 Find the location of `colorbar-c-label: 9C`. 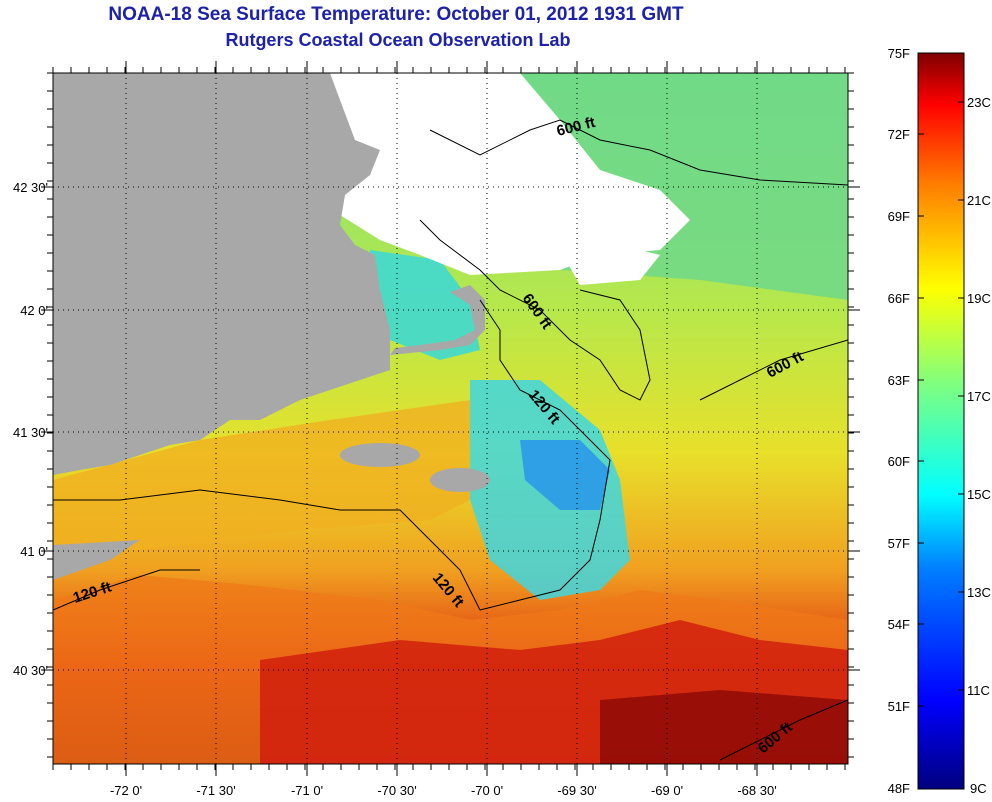

colorbar-c-label: 9C is located at coordinates (978, 788).